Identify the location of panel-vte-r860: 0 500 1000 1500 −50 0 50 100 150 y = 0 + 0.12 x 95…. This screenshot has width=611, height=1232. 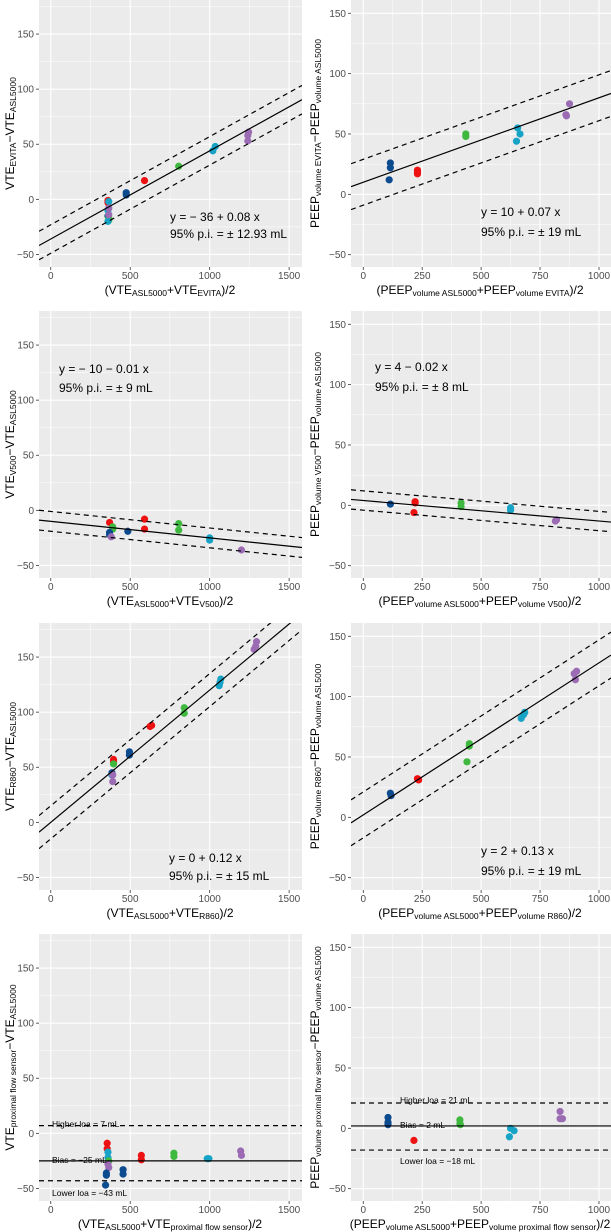
(152, 772).